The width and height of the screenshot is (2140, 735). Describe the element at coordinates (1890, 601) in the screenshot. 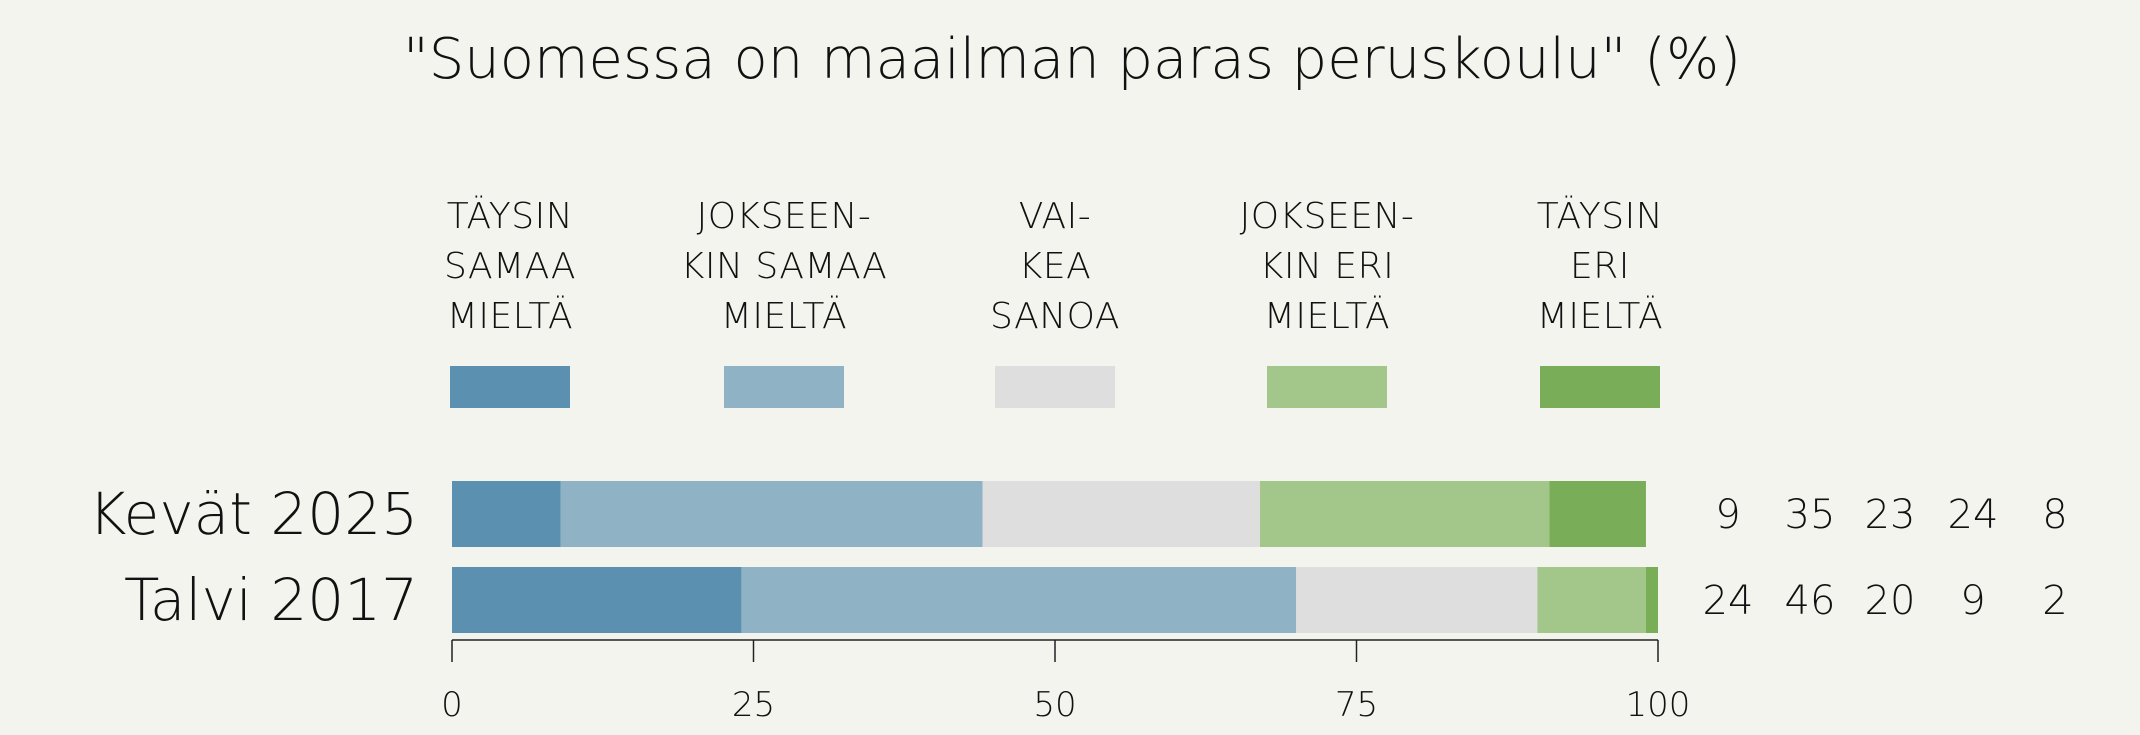

I see `value-label: 20` at that location.